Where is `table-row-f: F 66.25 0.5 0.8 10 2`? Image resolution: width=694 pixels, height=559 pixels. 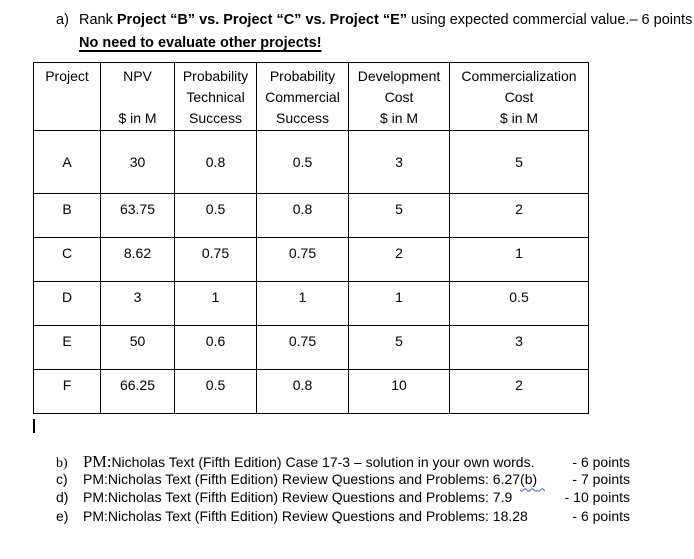
table-row-f: F 66.25 0.5 0.8 10 2 is located at coordinates (311, 391).